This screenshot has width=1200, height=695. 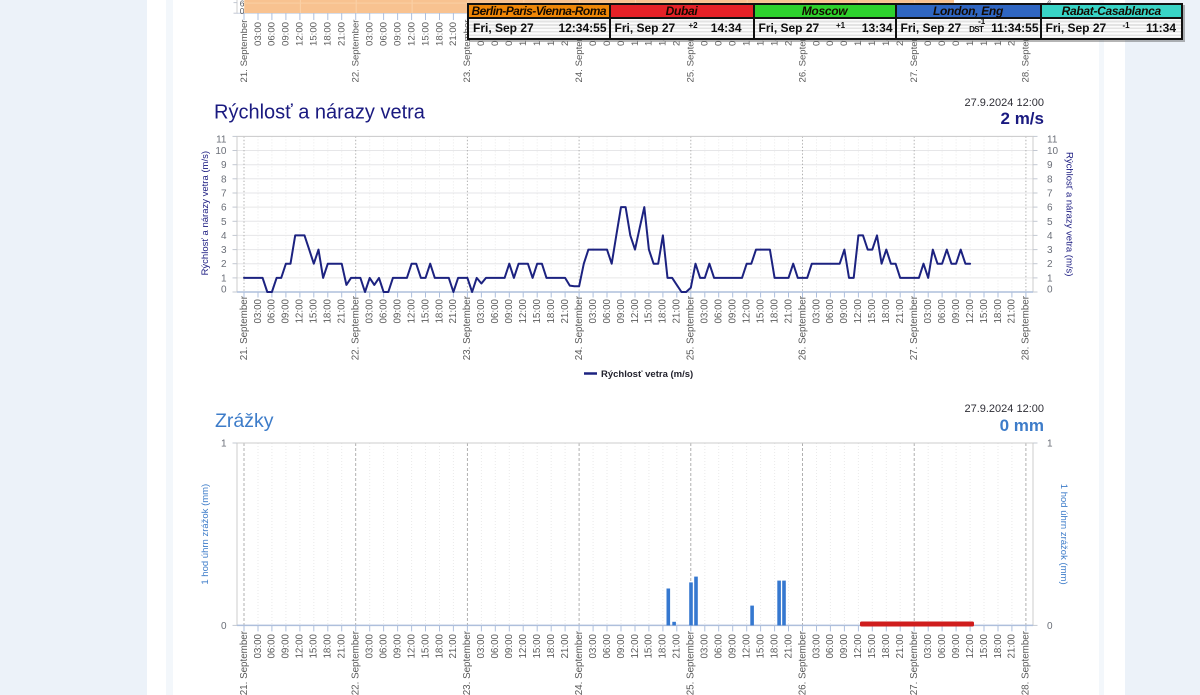 What do you see at coordinates (1063, 534) in the screenshot?
I see `svg-text: 1 hod úhrn zrážok (mm)` at bounding box center [1063, 534].